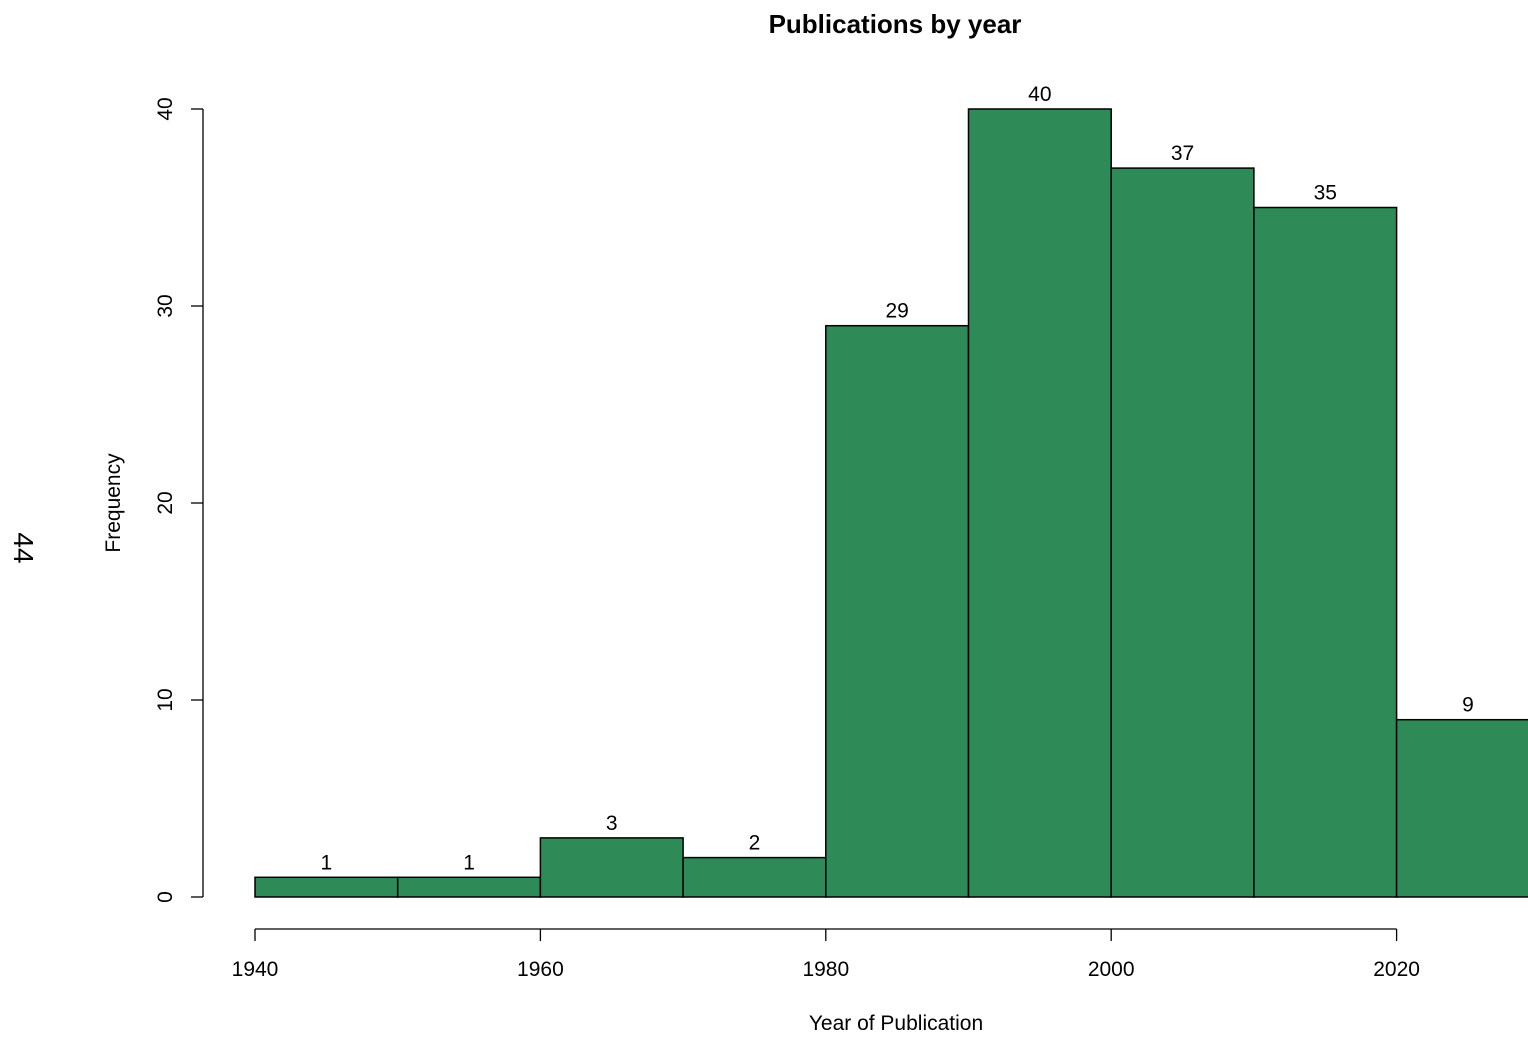 This screenshot has height=1037, width=1528. What do you see at coordinates (755, 843) in the screenshot?
I see `bar-count-label: 2` at bounding box center [755, 843].